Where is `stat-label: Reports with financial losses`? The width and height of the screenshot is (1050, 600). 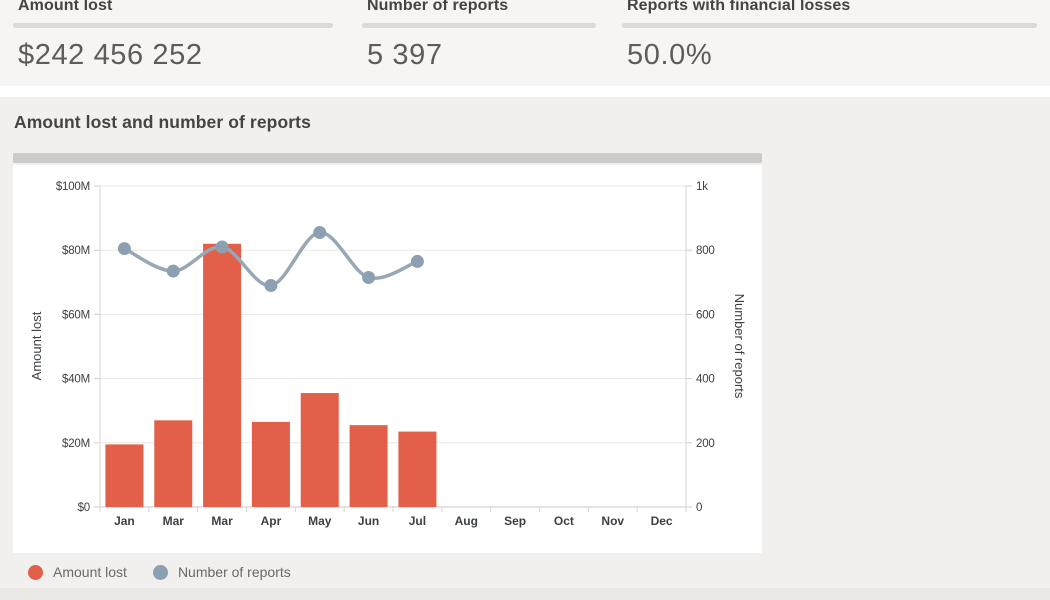 stat-label: Reports with financial losses is located at coordinates (739, 7).